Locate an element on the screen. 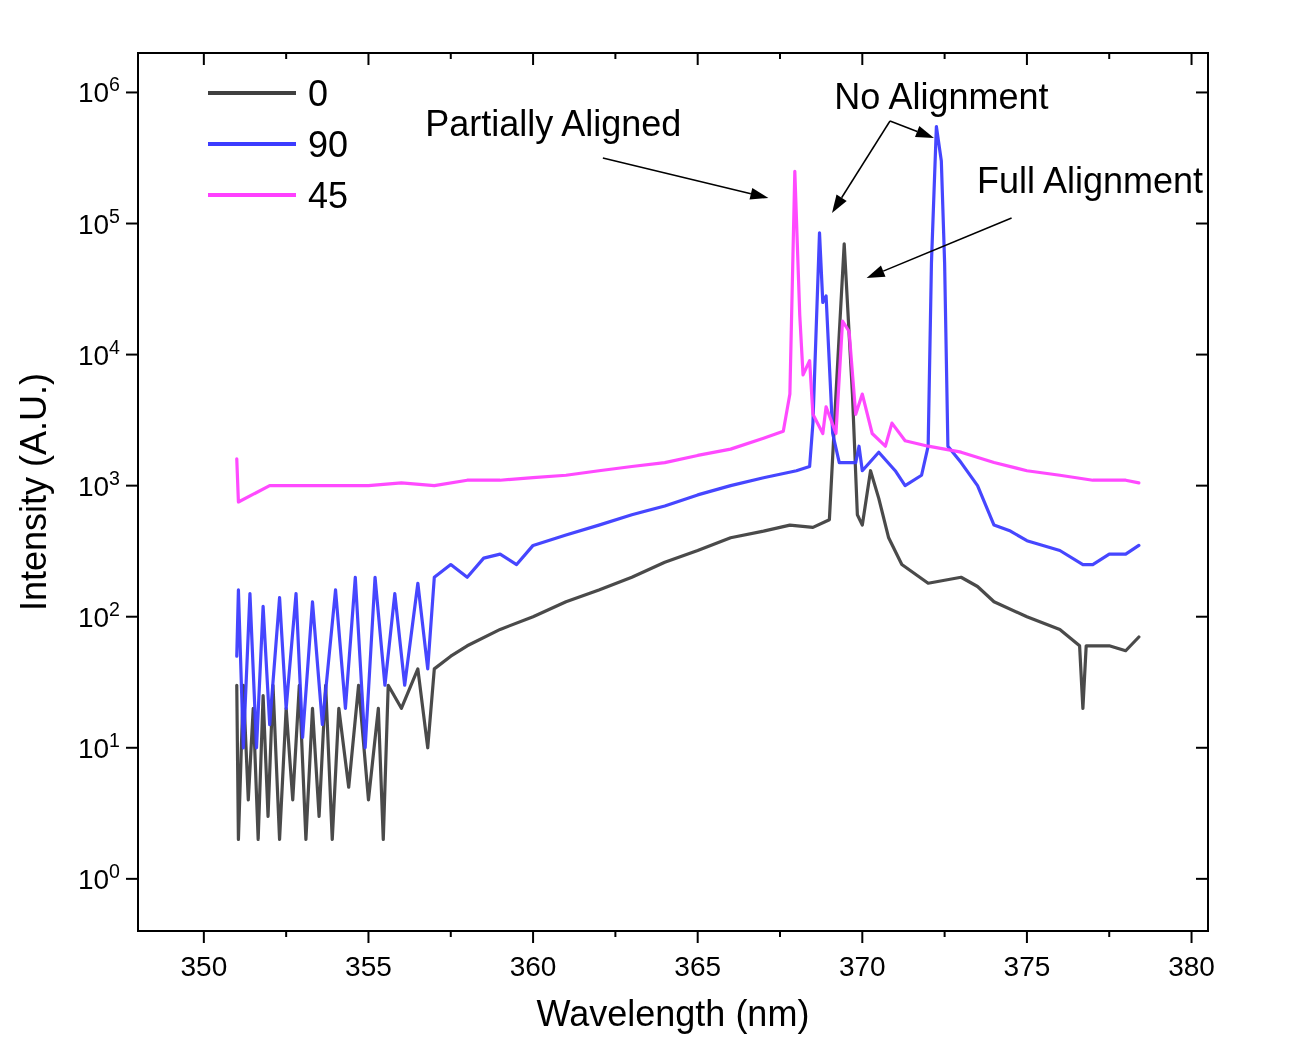  annotation: Full Alignment is located at coordinates (1090, 180).